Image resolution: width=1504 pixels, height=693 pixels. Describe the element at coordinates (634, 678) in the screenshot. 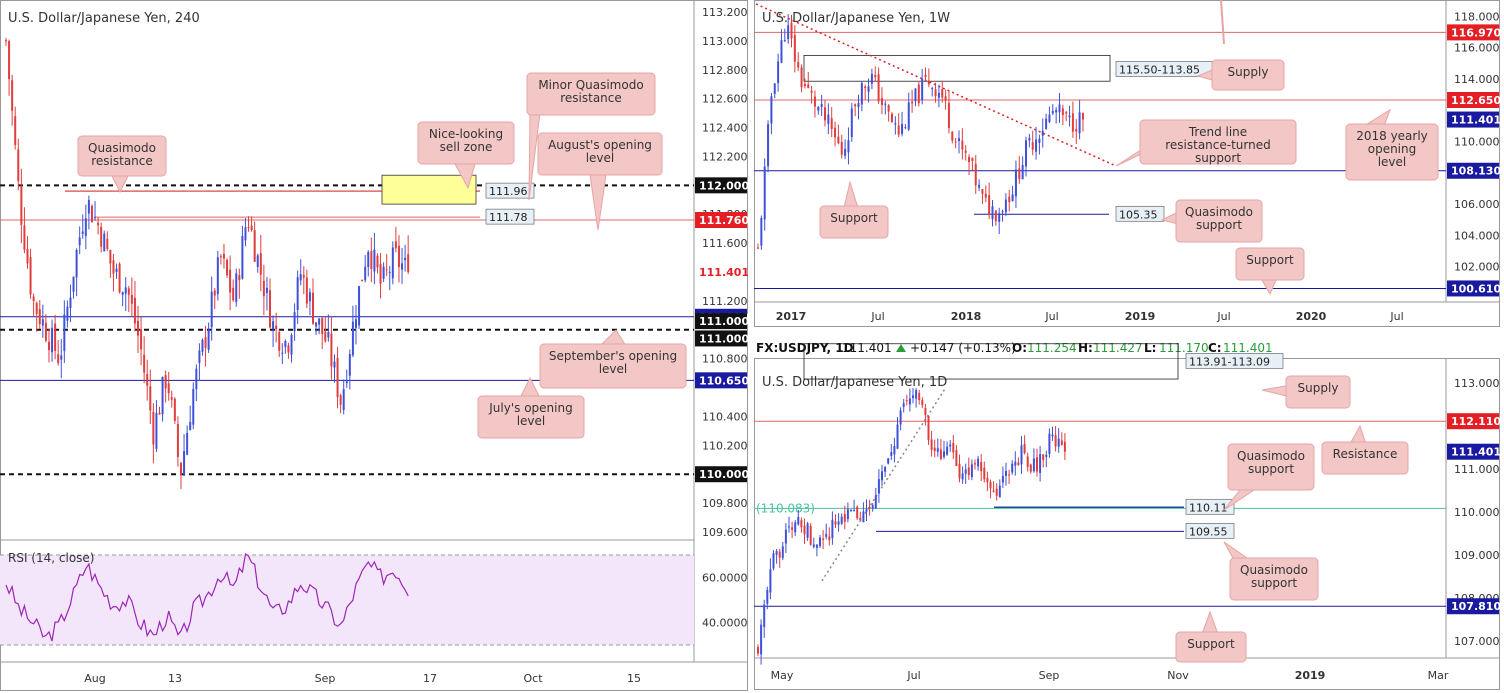

I see `h4-date-tick: 15` at that location.